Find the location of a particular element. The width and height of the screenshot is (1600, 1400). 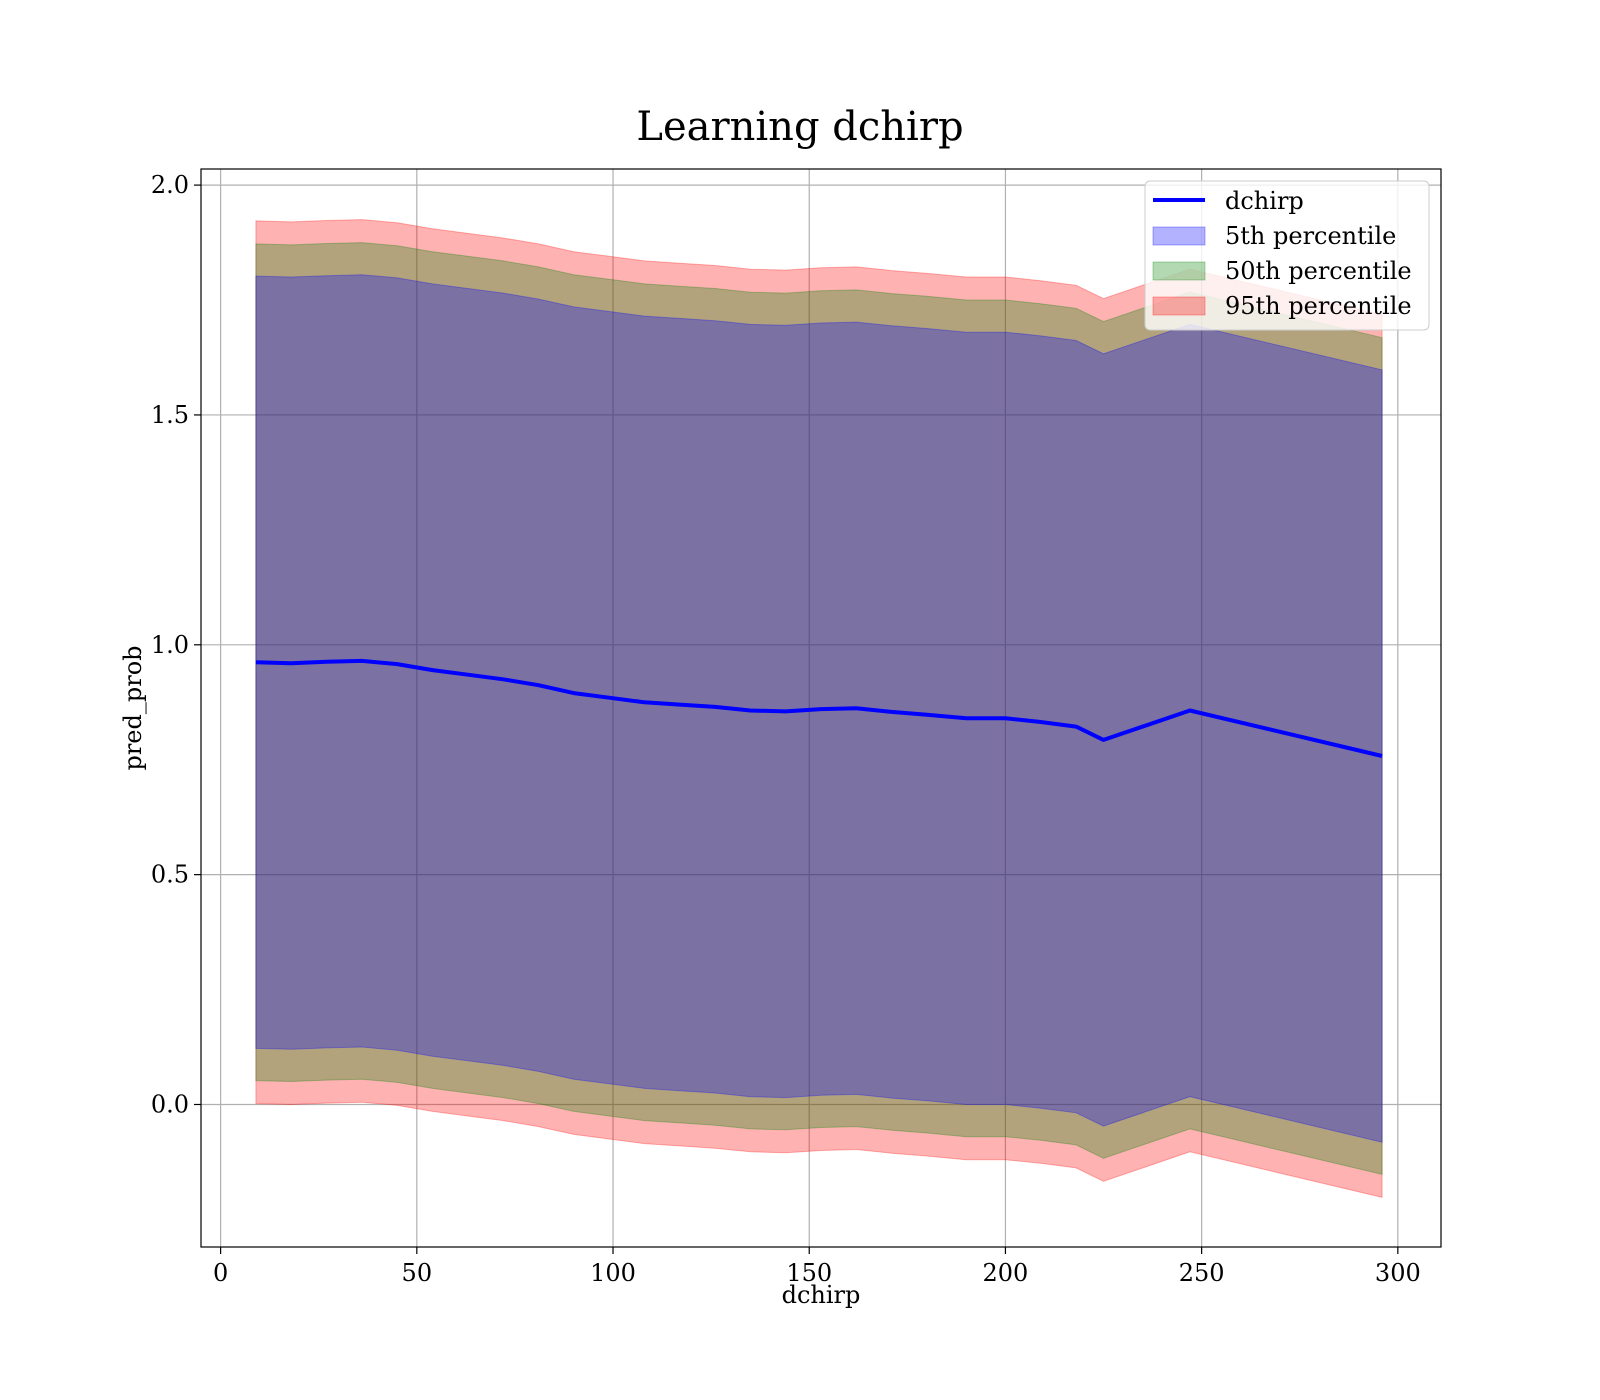

legend-label-50th-percentile: 50th percentile is located at coordinates (1318, 271).